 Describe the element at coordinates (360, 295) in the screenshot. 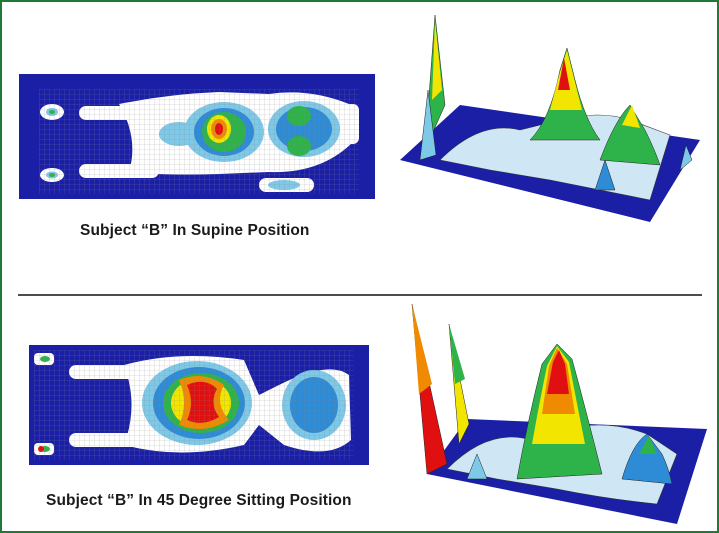

I see `panel-divider` at that location.